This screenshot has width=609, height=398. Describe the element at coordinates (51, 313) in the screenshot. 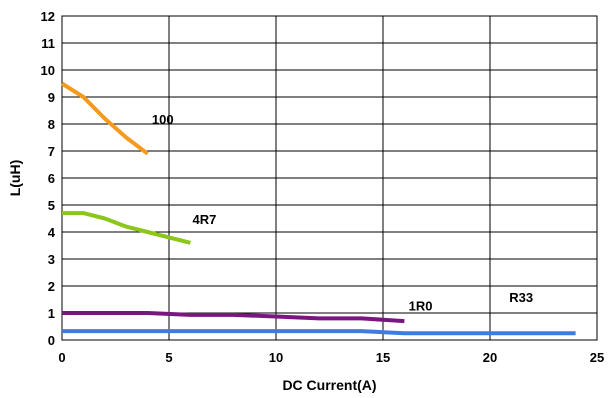

I see `y-tick-label: 1` at that location.